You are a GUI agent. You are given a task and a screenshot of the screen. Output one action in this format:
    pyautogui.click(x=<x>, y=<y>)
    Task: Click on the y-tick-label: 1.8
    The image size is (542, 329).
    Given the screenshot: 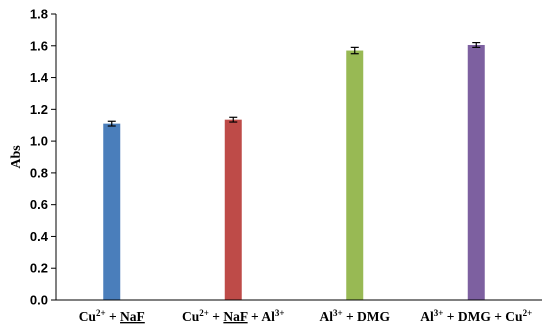 What is the action you would take?
    pyautogui.click(x=39, y=14)
    